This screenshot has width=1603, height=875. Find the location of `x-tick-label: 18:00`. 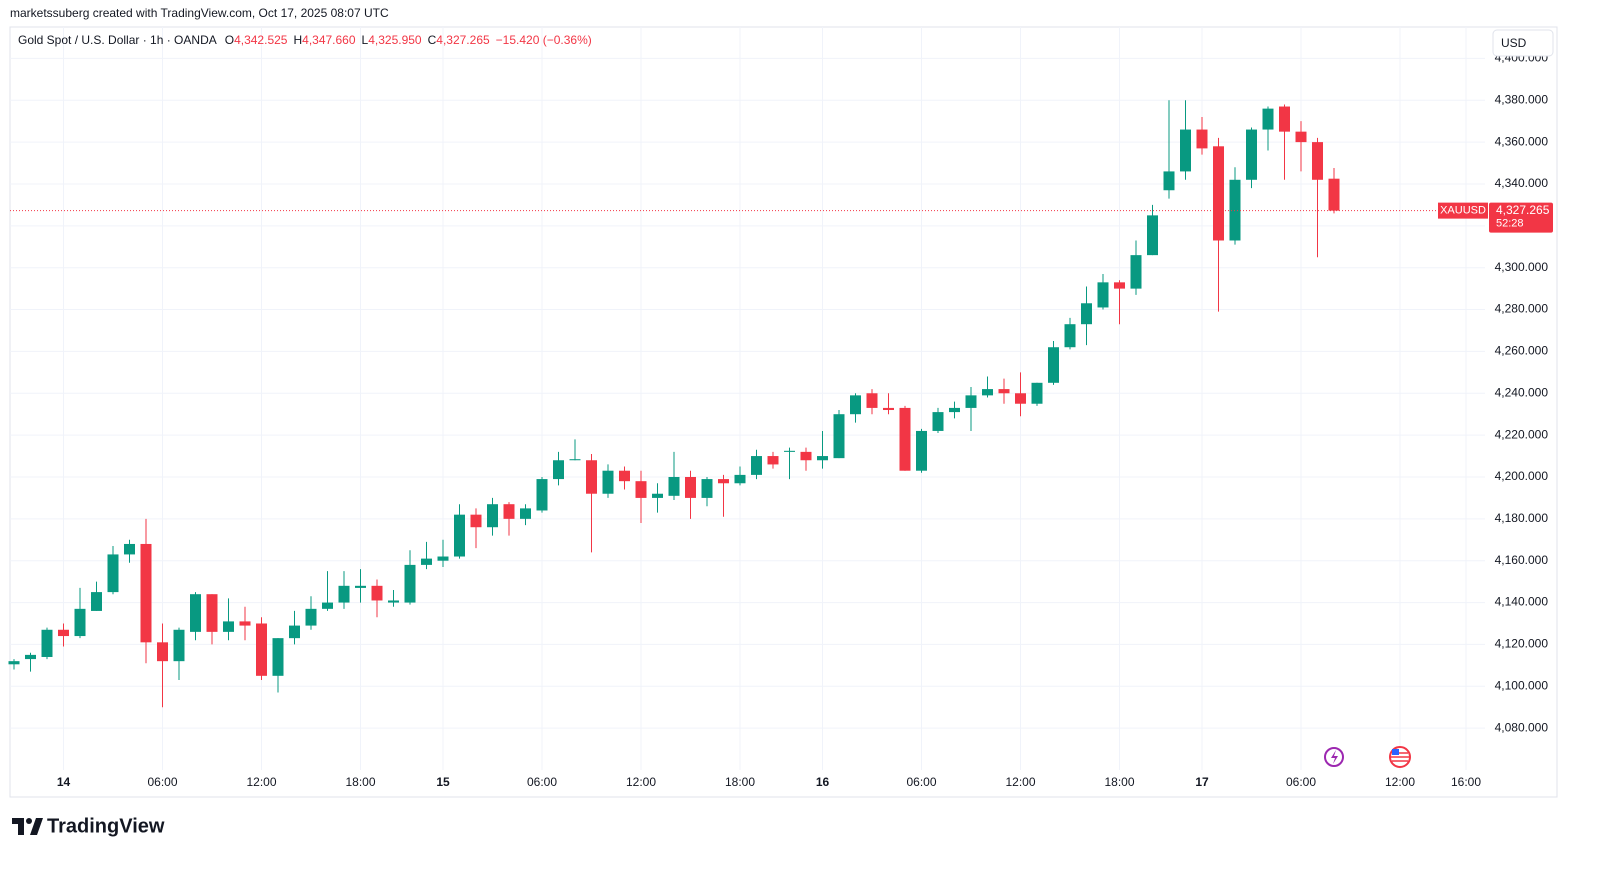

x-tick-label: 18:00 is located at coordinates (740, 782).